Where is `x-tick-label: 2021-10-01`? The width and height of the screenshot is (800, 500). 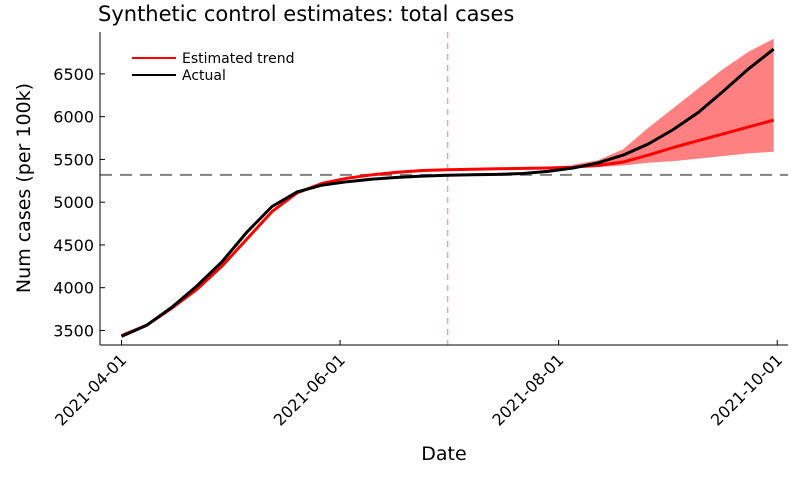 x-tick-label: 2021-10-01 is located at coordinates (746, 389).